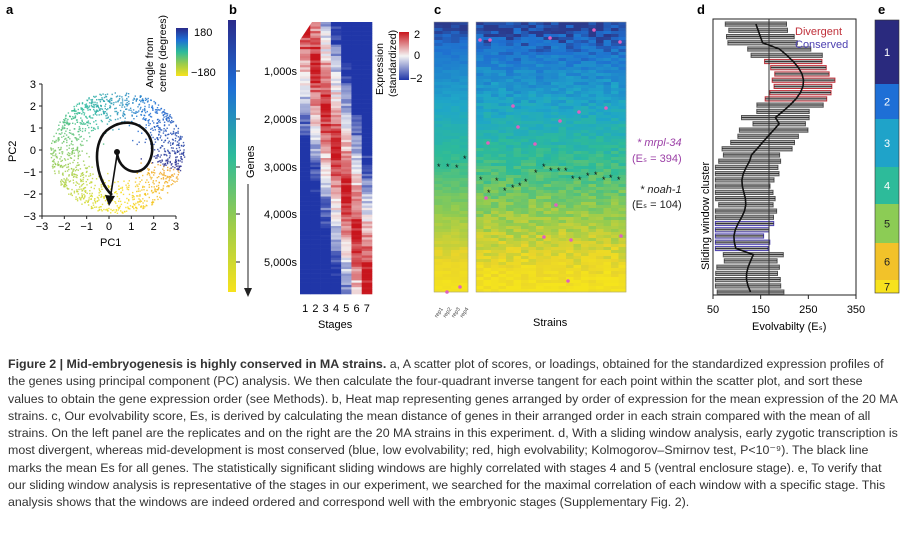 Image resolution: width=906 pixels, height=536 pixels. I want to click on pca-y-tick-label: 0, so click(33, 151).